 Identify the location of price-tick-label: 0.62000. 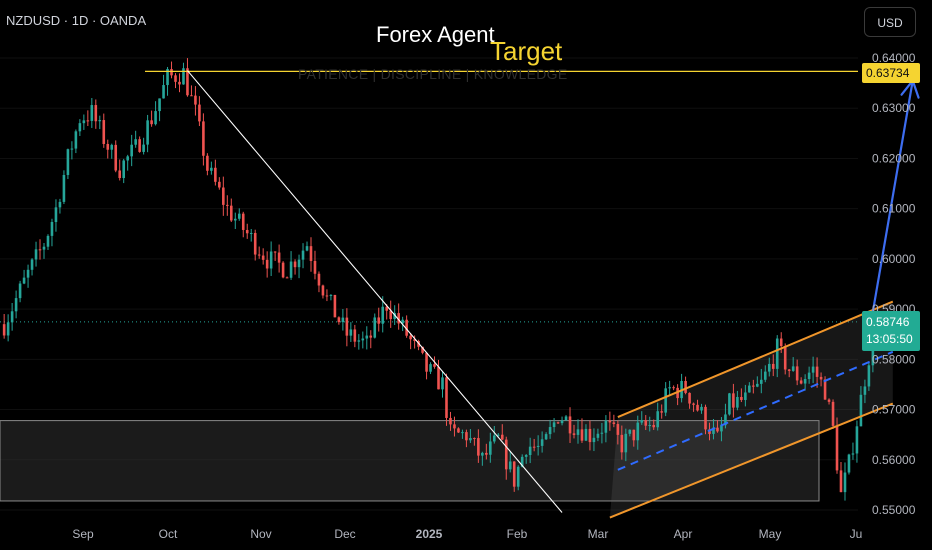
(894, 158).